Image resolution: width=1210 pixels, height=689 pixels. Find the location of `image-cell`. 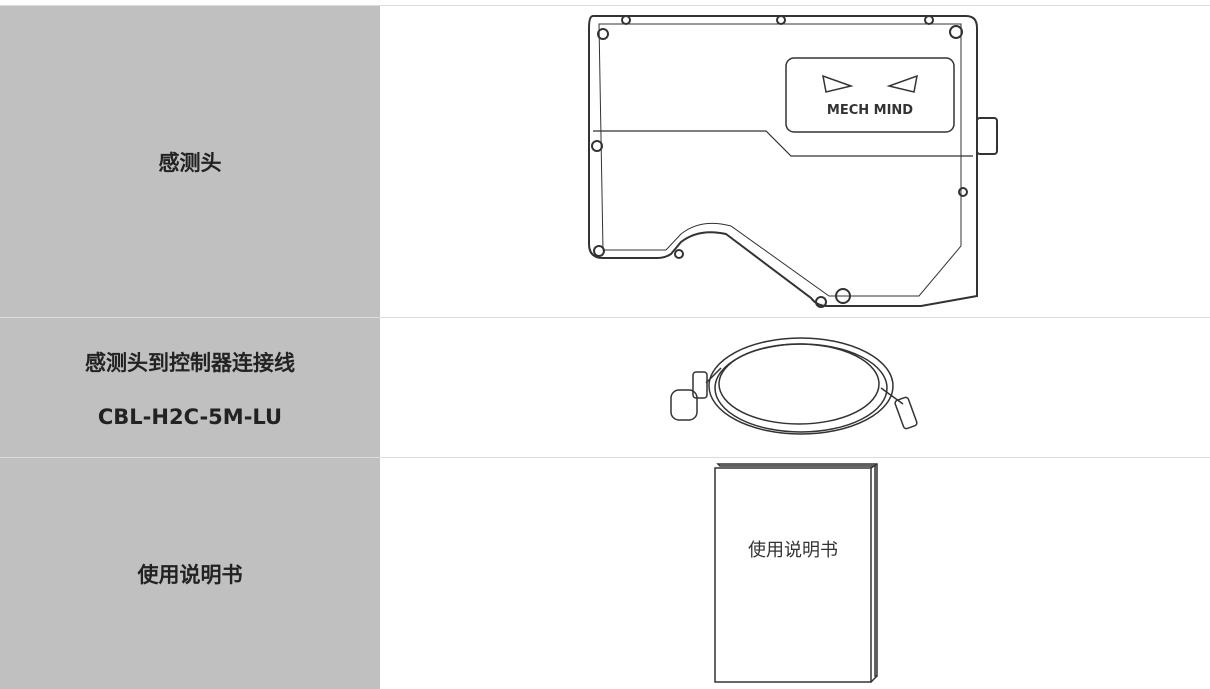

image-cell is located at coordinates (795, 387).